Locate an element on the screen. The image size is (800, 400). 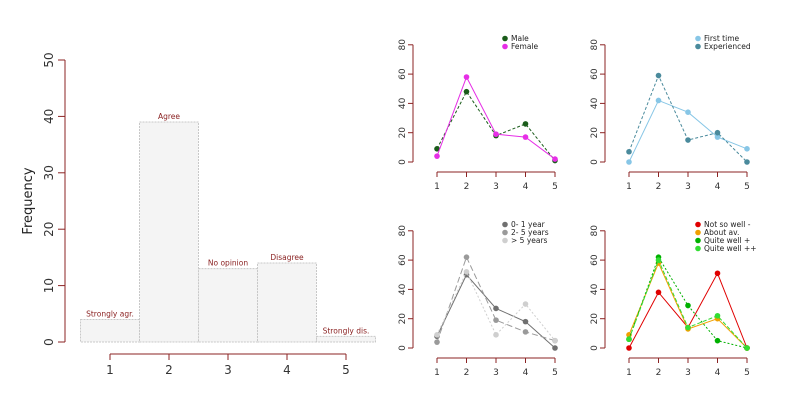
y-tick-label: 50 is located at coordinates (49, 59).